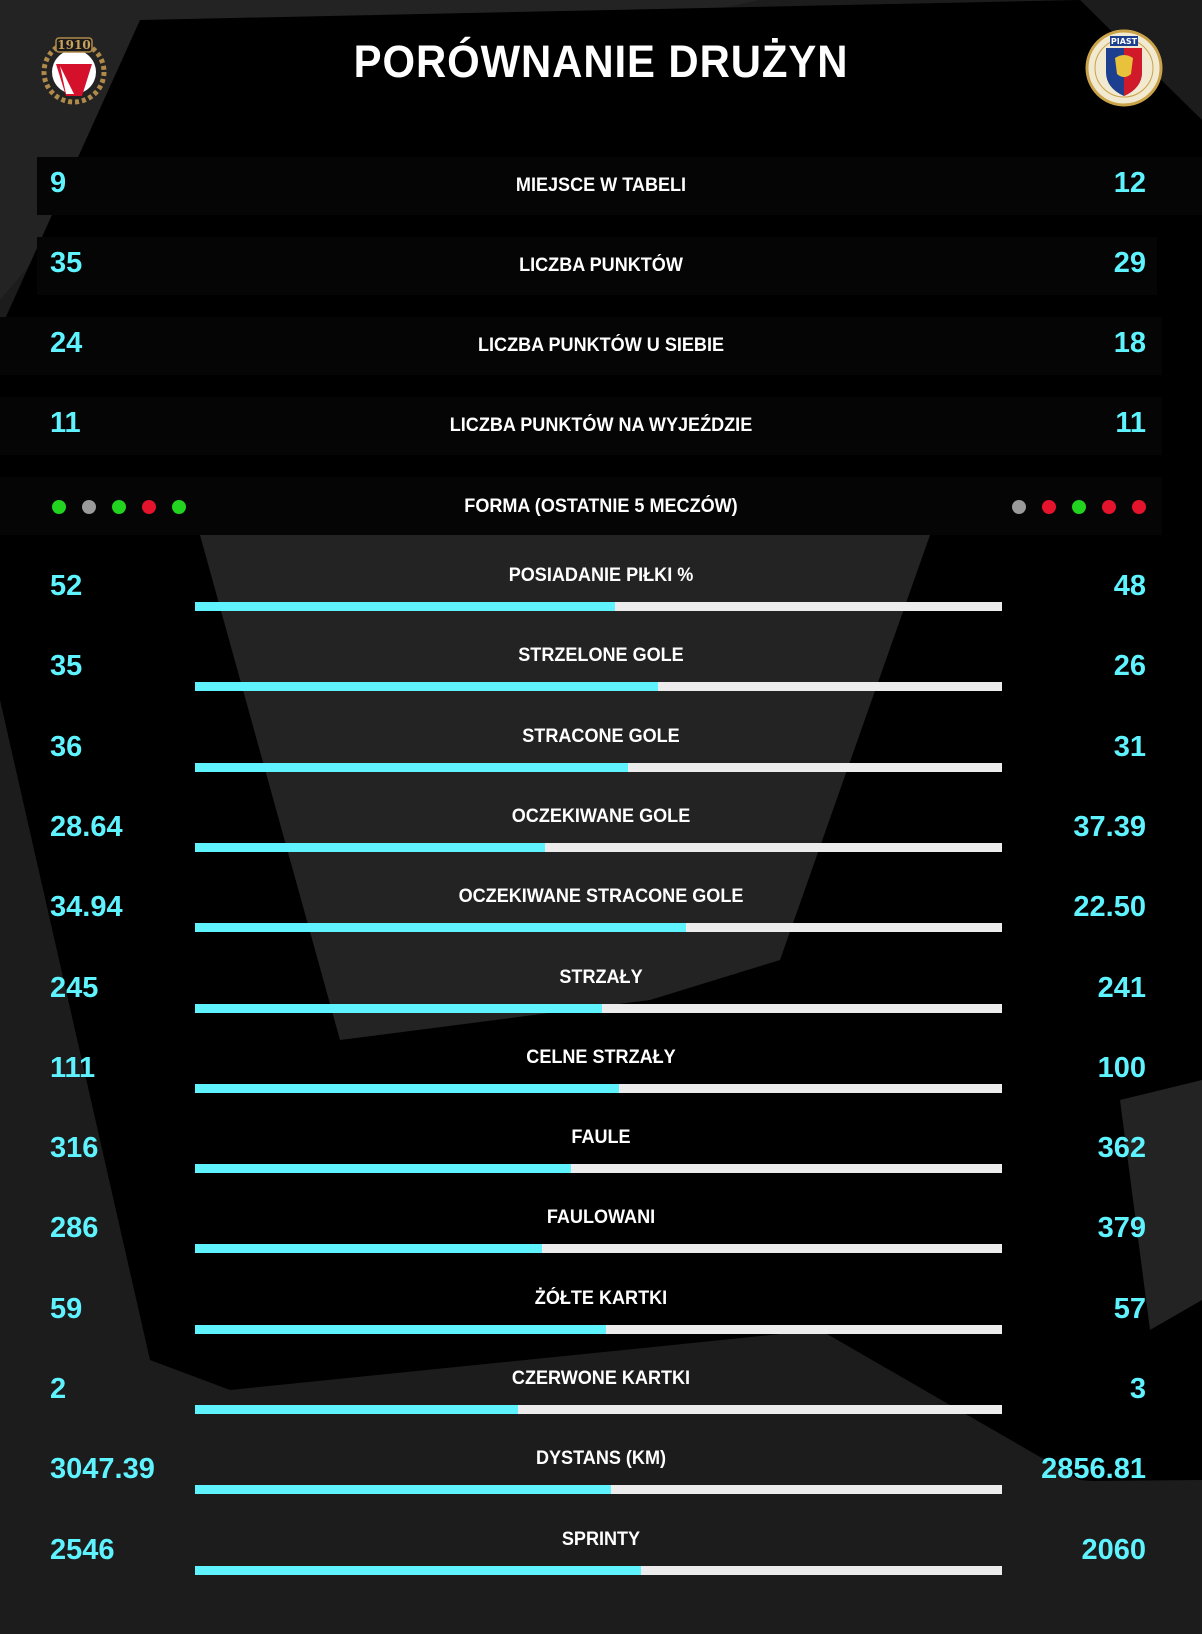  I want to click on away-value: 26, so click(1129, 666).